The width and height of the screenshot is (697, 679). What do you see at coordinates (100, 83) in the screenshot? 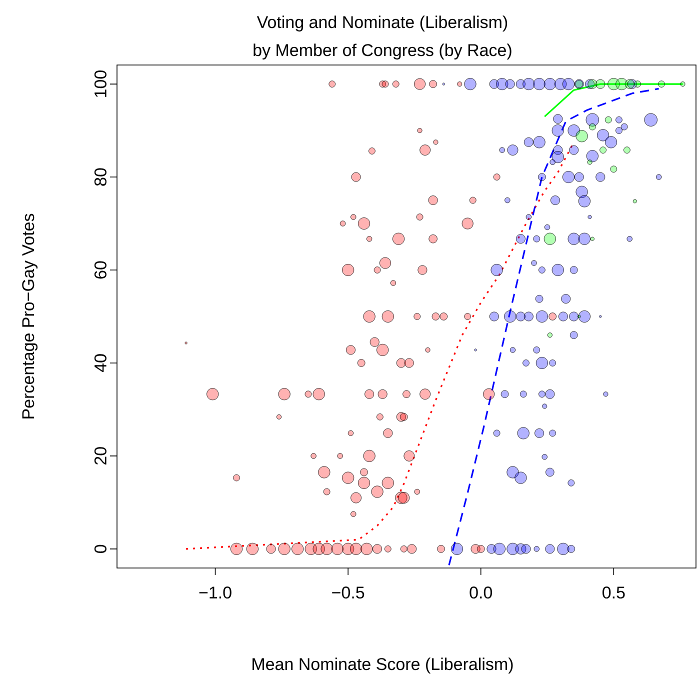
I see `y-tick-label: 100` at bounding box center [100, 83].